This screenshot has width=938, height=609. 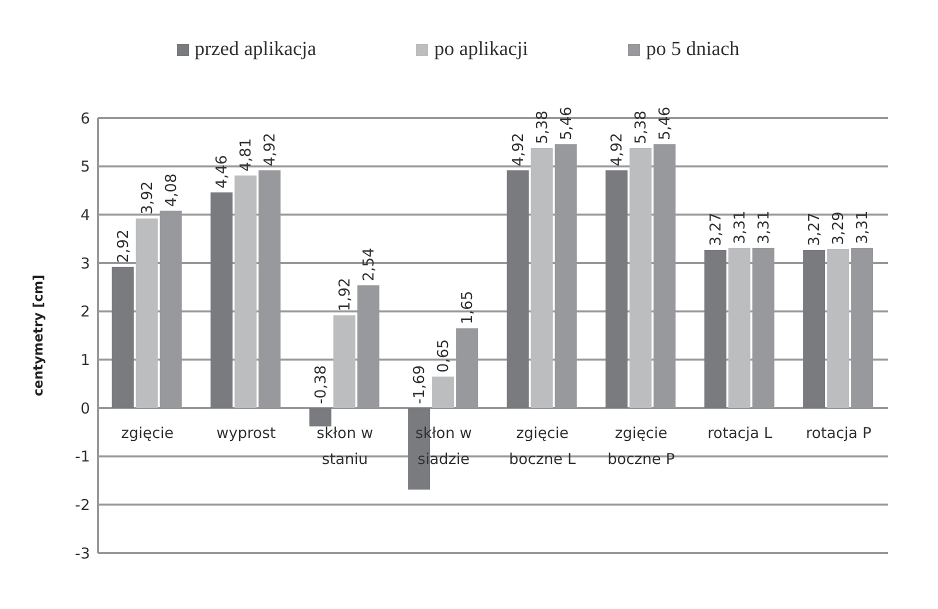 What do you see at coordinates (85, 408) in the screenshot?
I see `y-tick-label: 0` at bounding box center [85, 408].